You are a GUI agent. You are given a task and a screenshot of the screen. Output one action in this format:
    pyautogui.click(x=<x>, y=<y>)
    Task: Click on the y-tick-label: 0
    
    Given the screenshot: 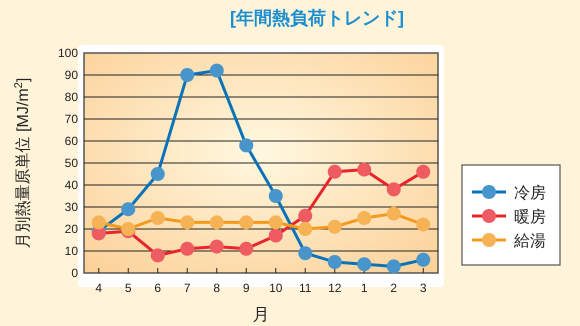 What is the action you would take?
    pyautogui.click(x=74, y=273)
    